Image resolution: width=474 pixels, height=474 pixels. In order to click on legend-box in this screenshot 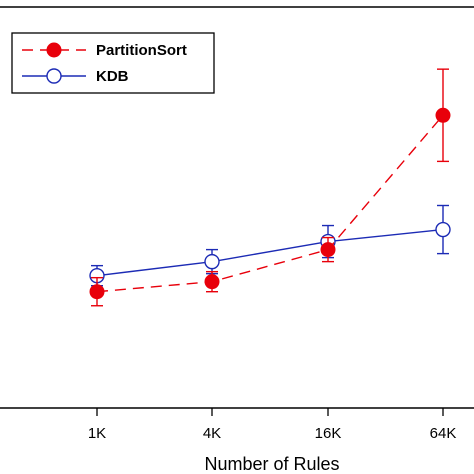, I will do `click(113, 63)`.